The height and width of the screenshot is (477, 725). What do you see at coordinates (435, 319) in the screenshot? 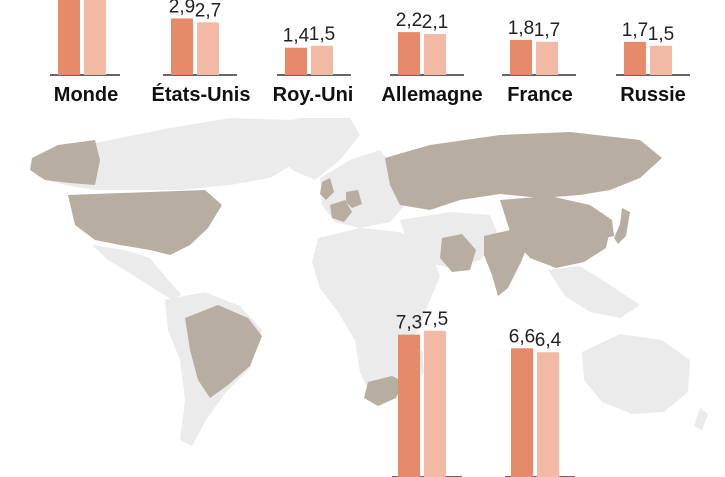
I see `value-label-6-1: 7,5` at bounding box center [435, 319].